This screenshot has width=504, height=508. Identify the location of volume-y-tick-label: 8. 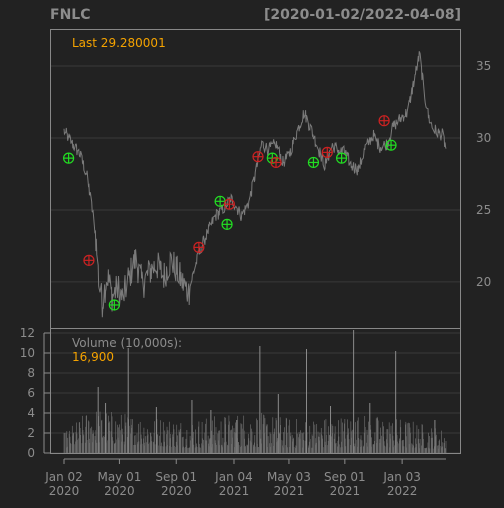
(31, 373).